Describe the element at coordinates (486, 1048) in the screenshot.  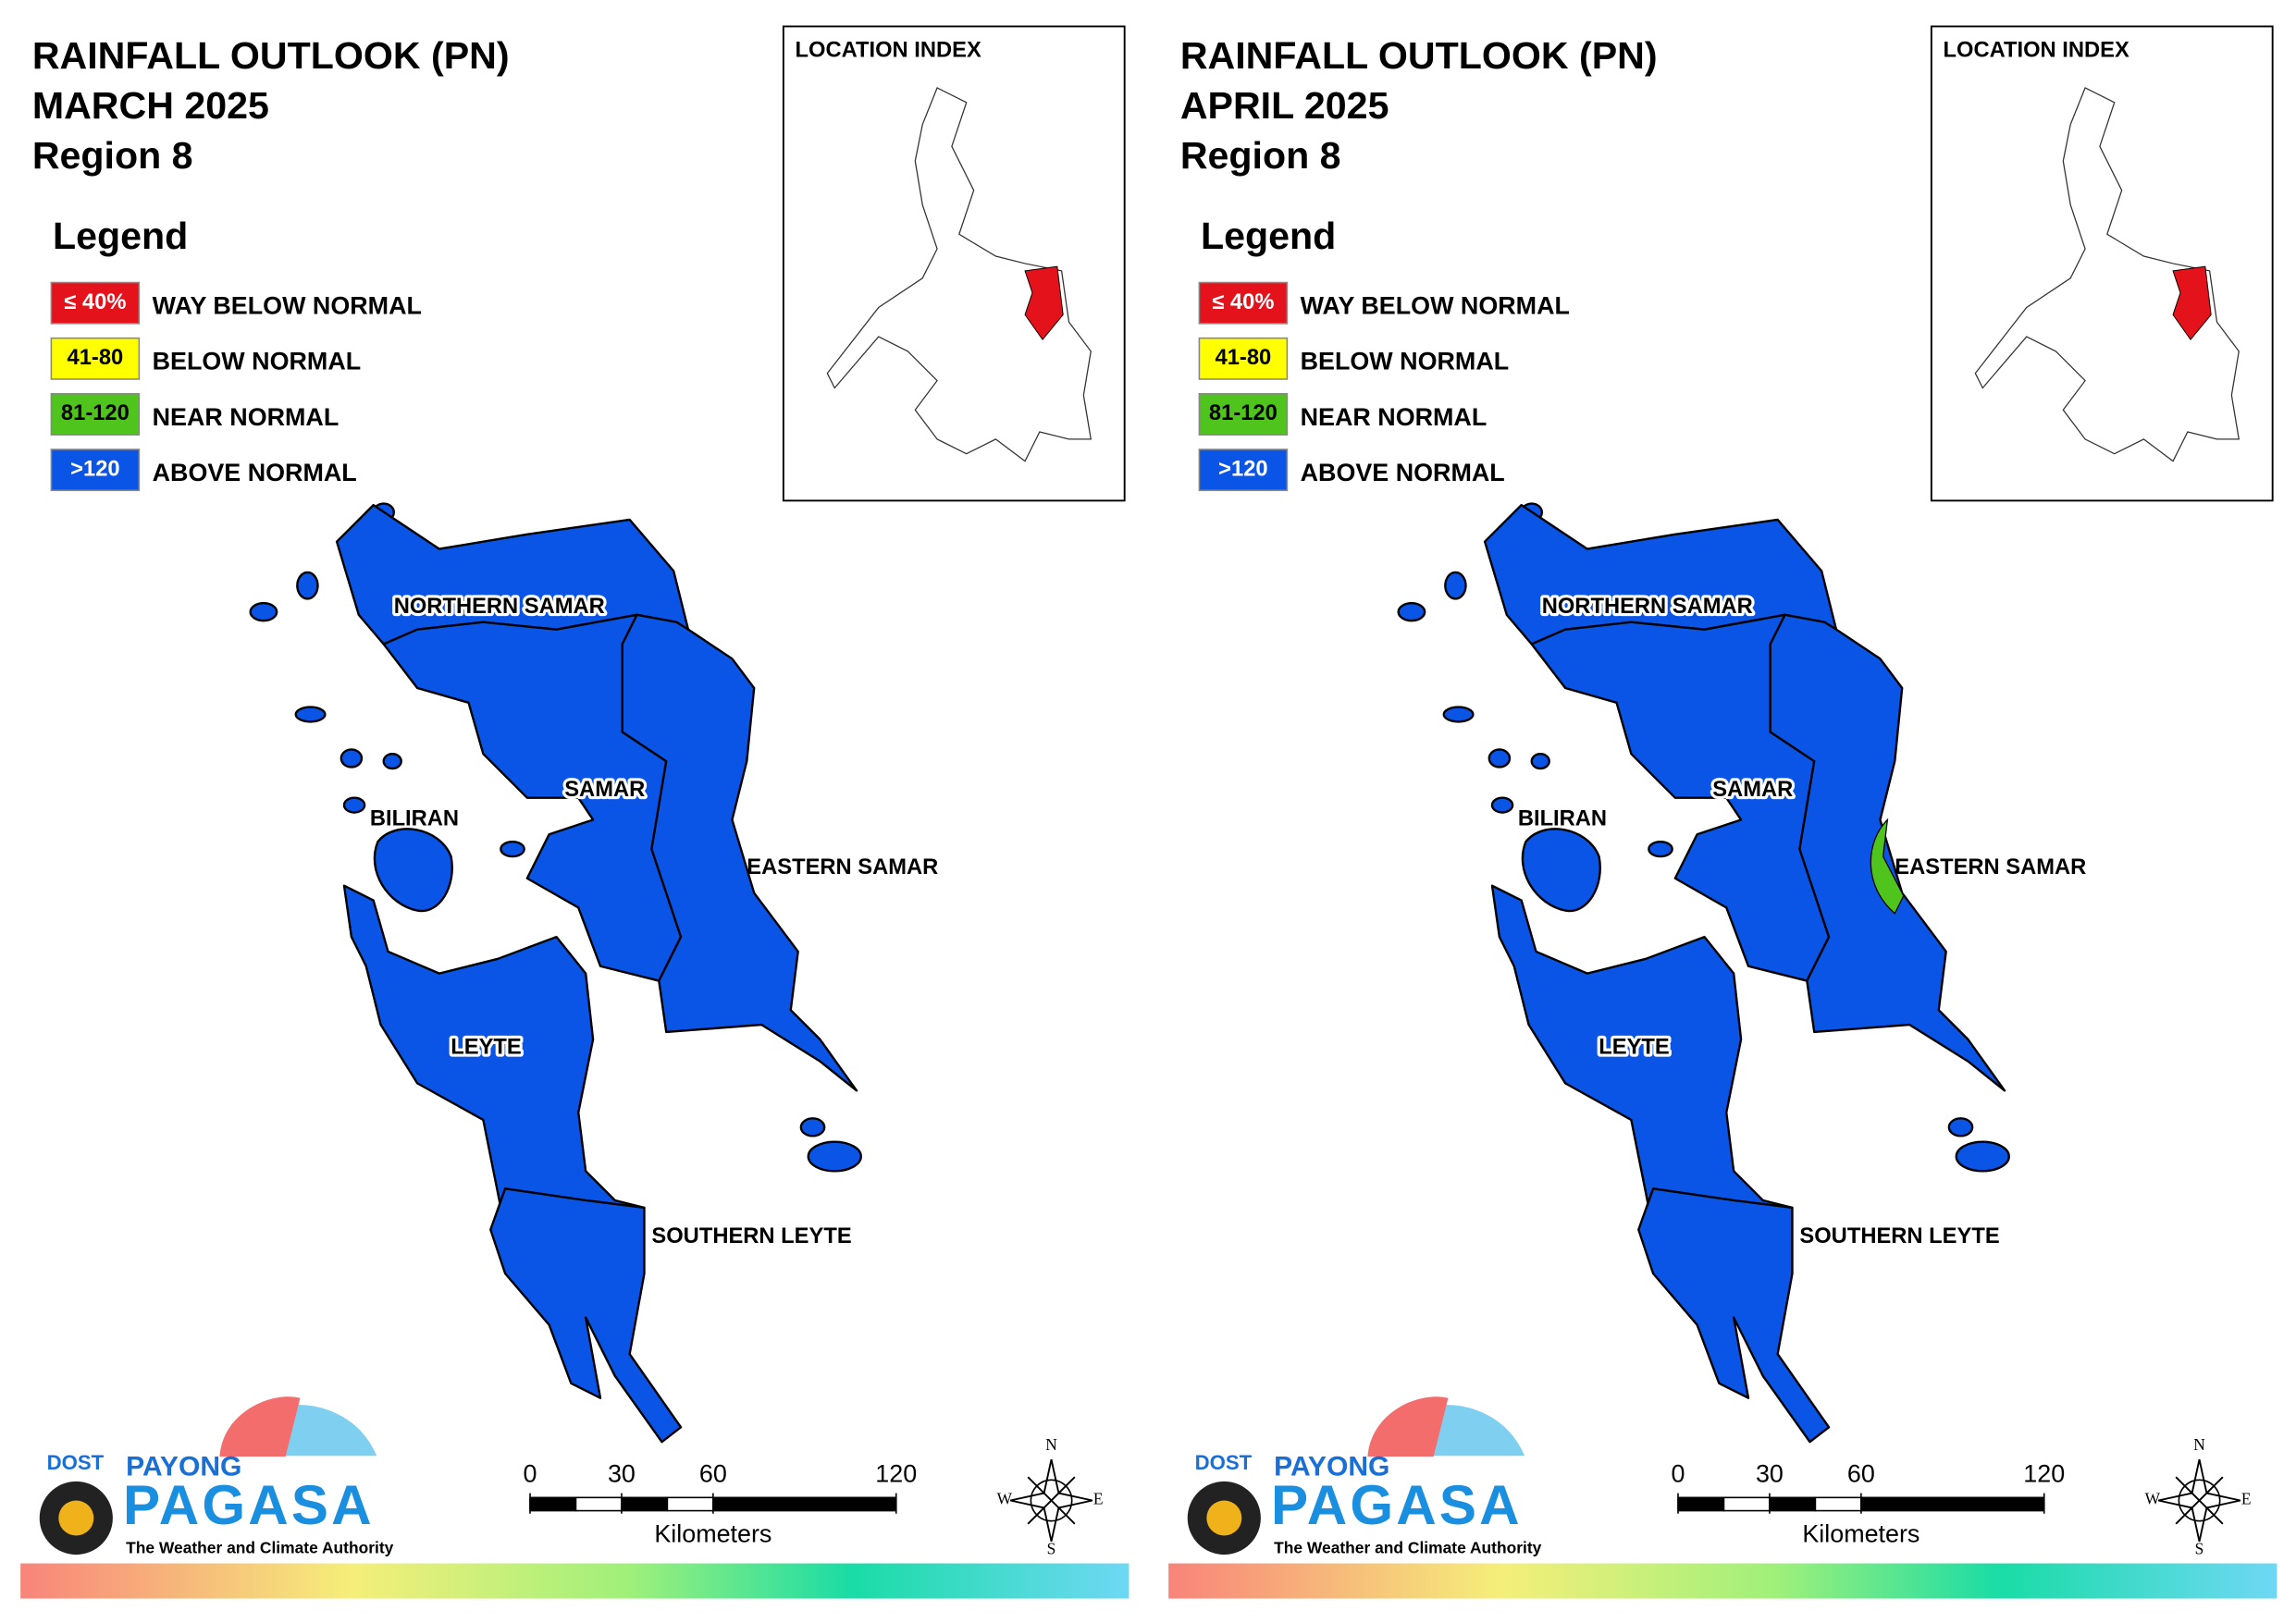
I see `province-label: LEYTE` at that location.